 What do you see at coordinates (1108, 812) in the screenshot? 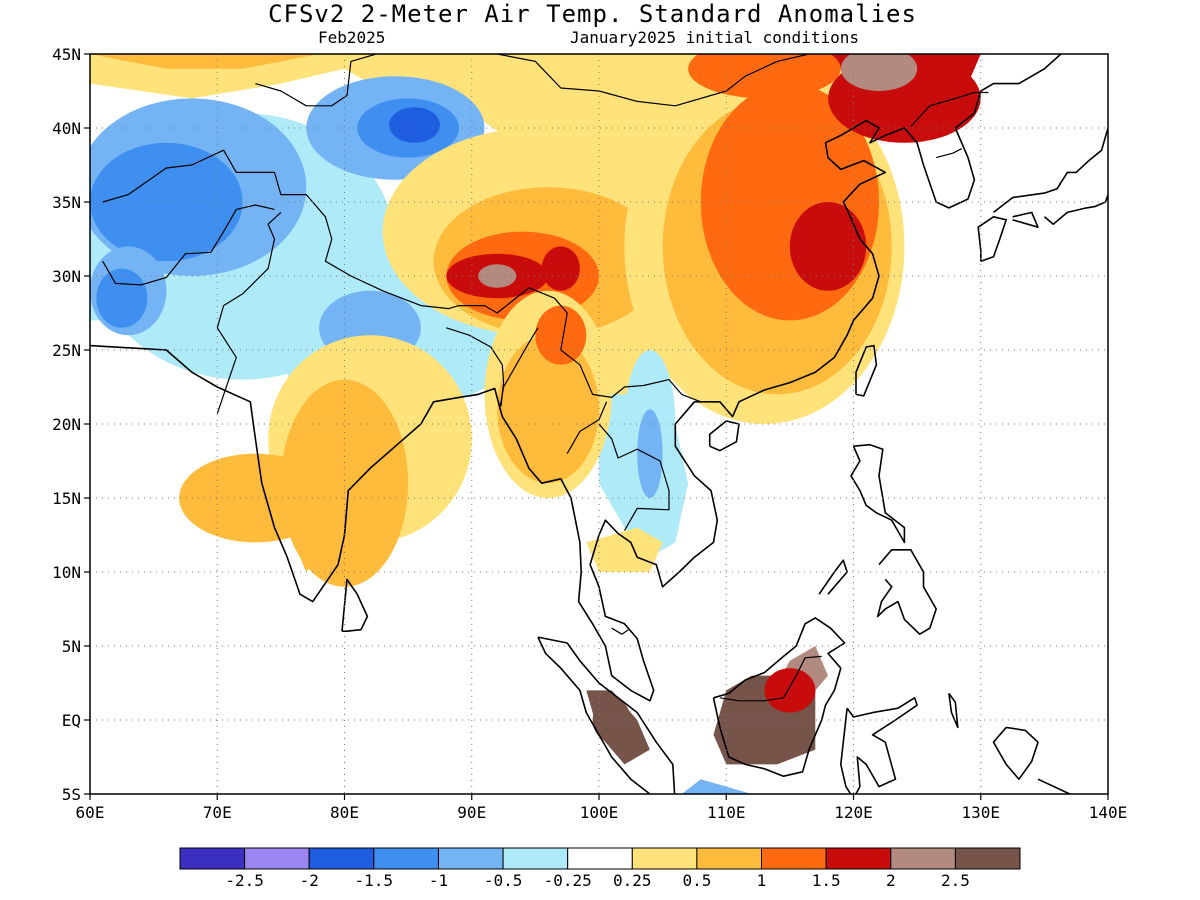
I see `lon-label: 140E` at bounding box center [1108, 812].